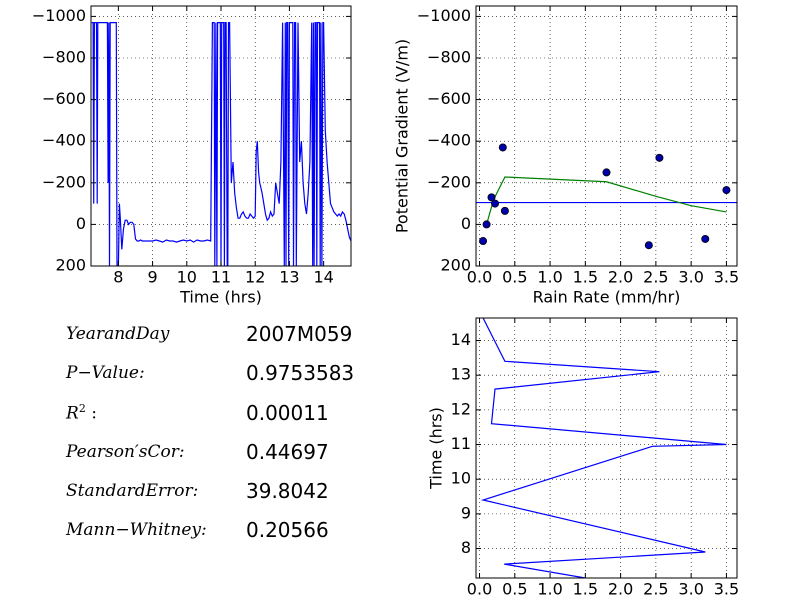 The height and width of the screenshot is (600, 800). Describe the element at coordinates (461, 408) in the screenshot. I see `rain-timeseries-ytick-label: 12` at that location.